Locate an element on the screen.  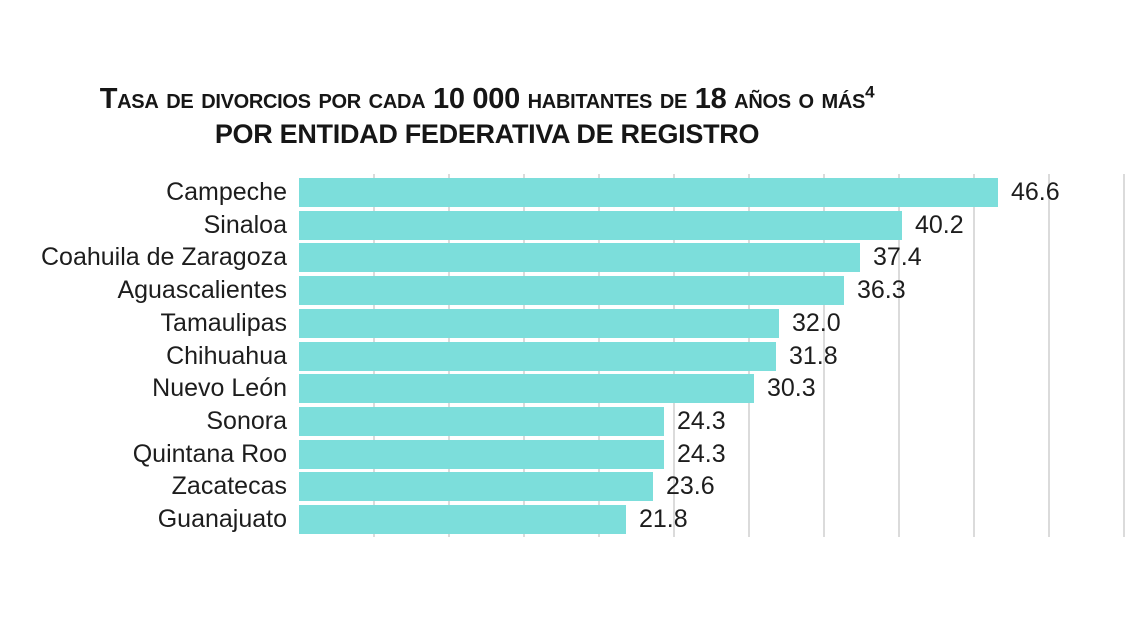
value-label: 32.0 is located at coordinates (816, 323).